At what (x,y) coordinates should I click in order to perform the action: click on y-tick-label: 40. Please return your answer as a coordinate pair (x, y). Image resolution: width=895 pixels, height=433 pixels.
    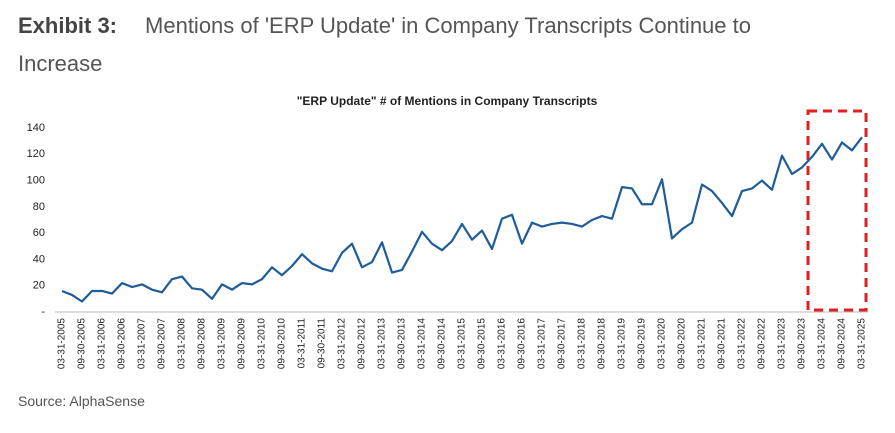
    Looking at the image, I should click on (39, 259).